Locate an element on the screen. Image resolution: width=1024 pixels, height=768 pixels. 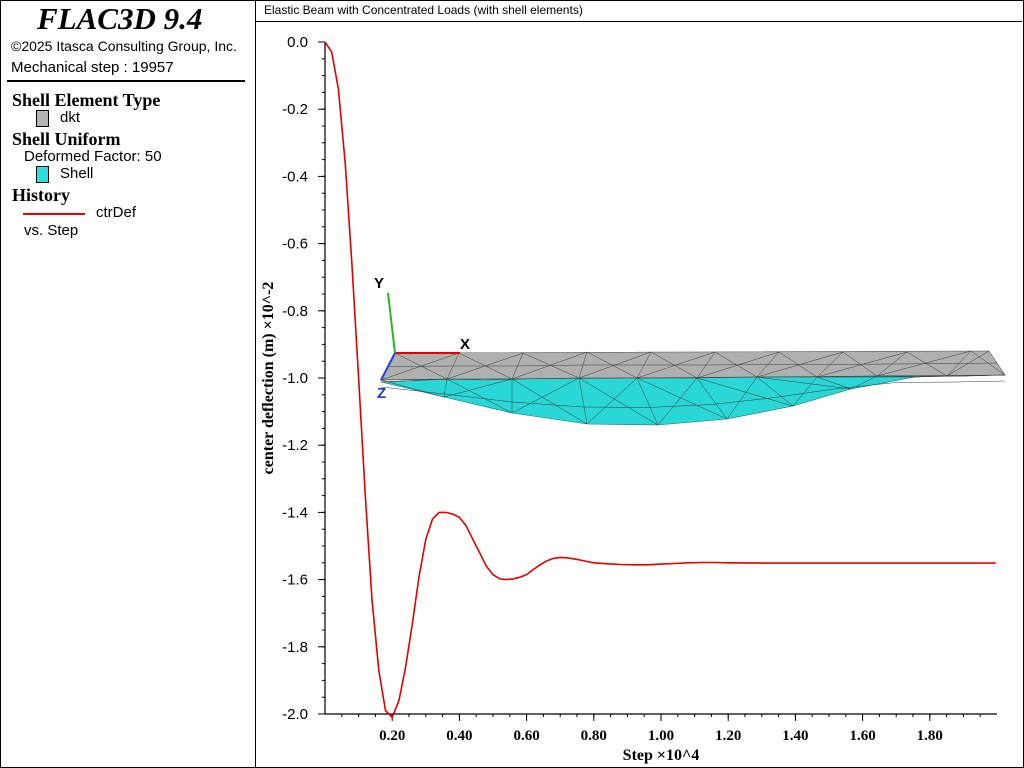
y-tick-label: -1.4 is located at coordinates (295, 512).